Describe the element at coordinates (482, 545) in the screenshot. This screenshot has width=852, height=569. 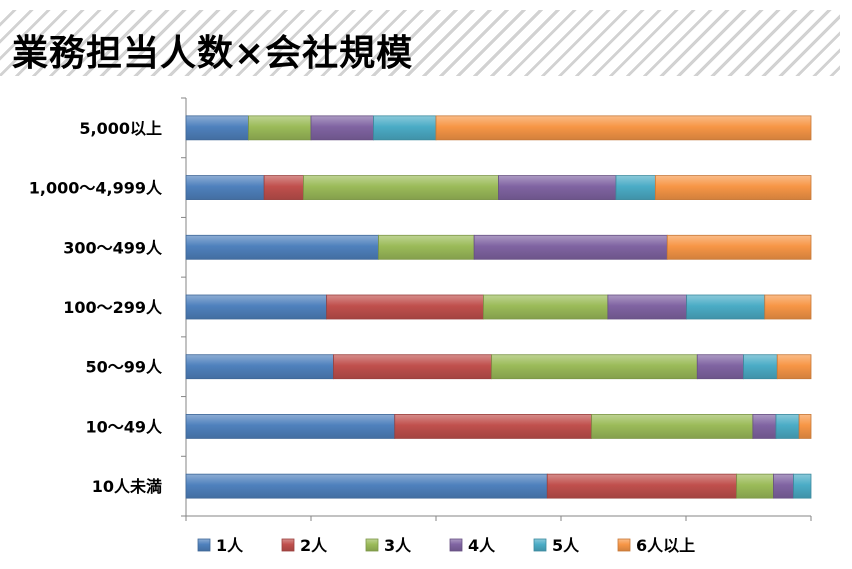
I see `legend-label: 4人` at that location.